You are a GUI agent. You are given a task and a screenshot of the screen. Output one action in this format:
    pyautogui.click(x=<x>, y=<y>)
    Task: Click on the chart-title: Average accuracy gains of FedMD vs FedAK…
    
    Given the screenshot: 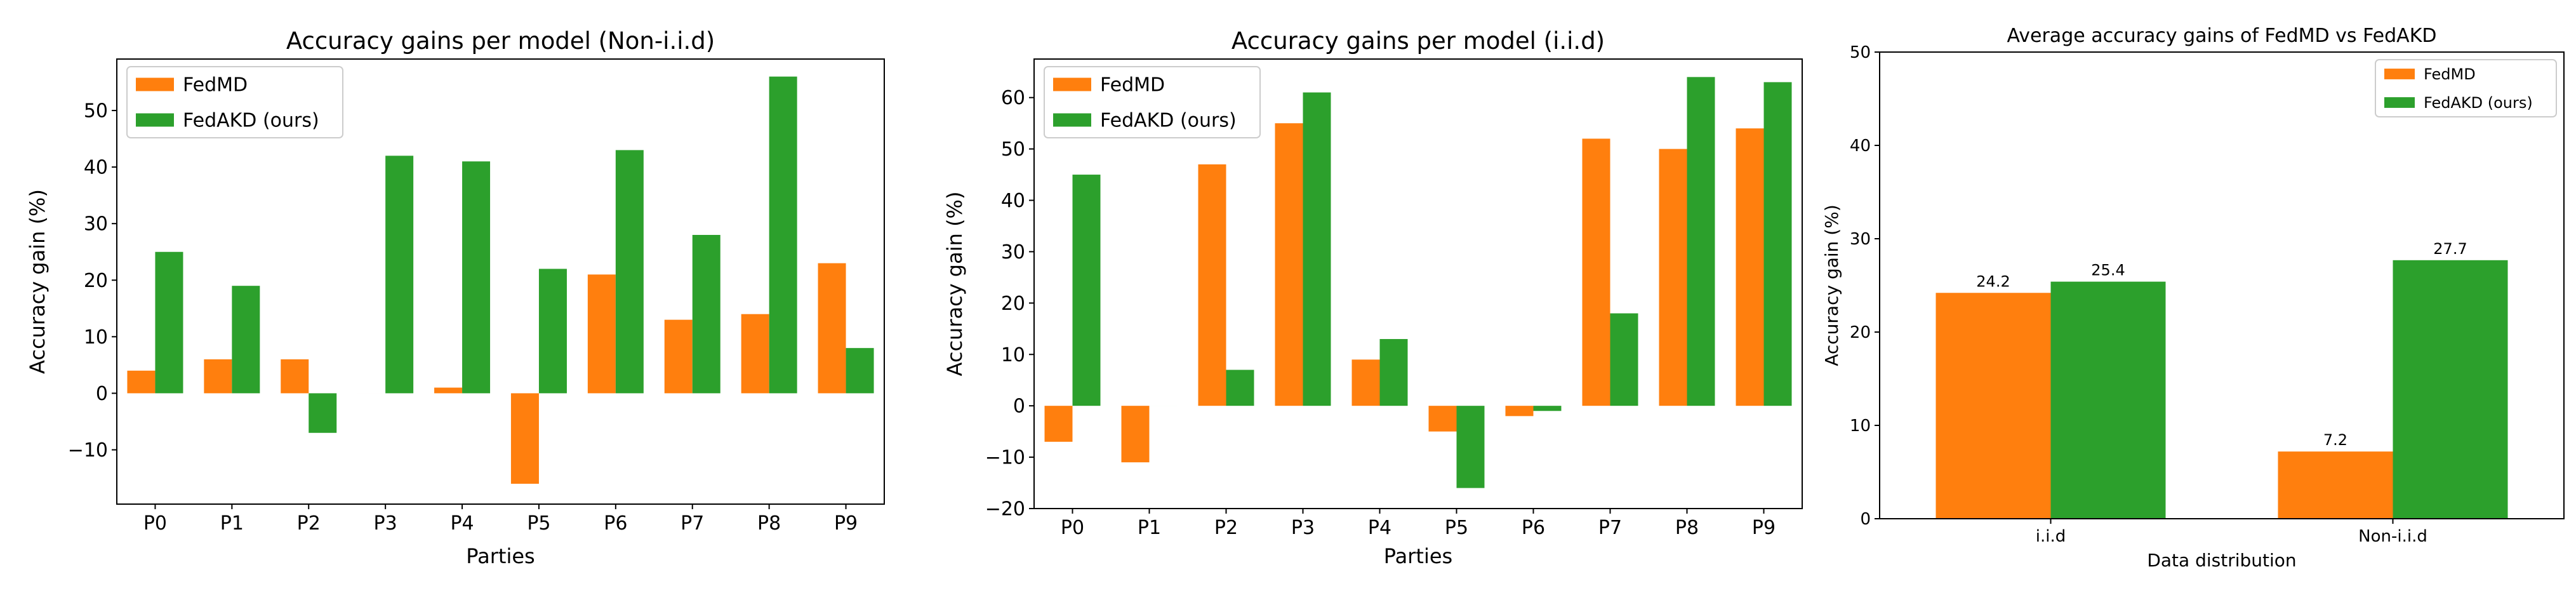 What is the action you would take?
    pyautogui.click(x=2222, y=36)
    